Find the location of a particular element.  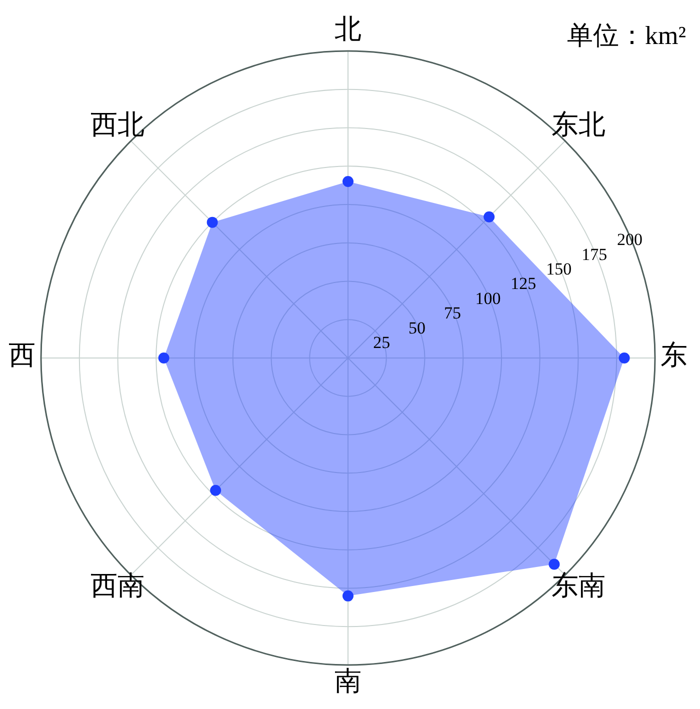

y-tick-label: 25 is located at coordinates (381, 342).